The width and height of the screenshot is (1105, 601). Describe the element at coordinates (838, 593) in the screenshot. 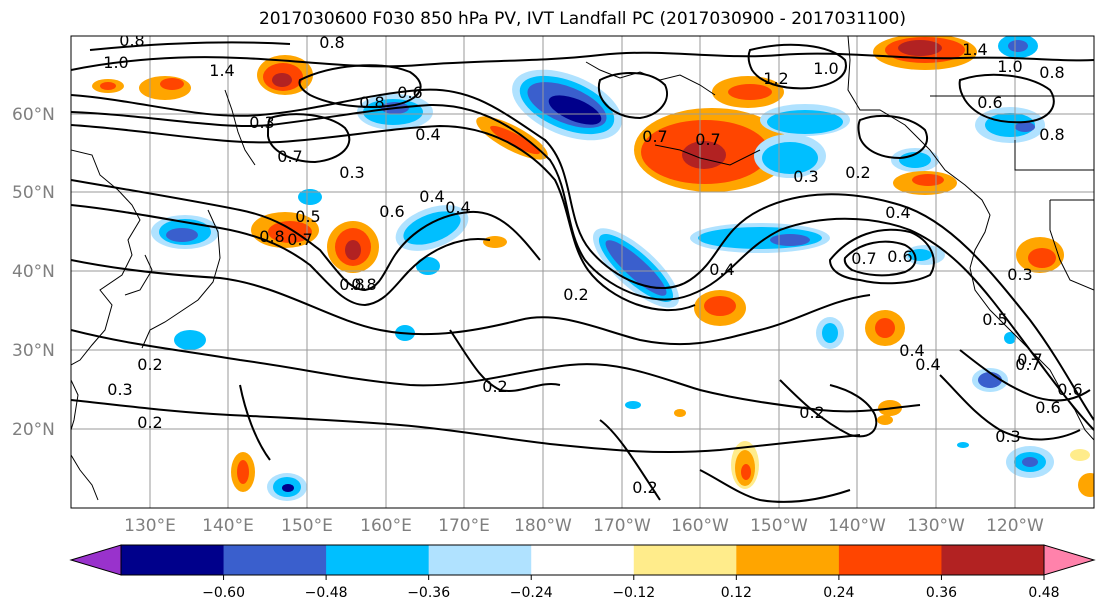

I see `colorbar-tick-label: 0.24` at that location.